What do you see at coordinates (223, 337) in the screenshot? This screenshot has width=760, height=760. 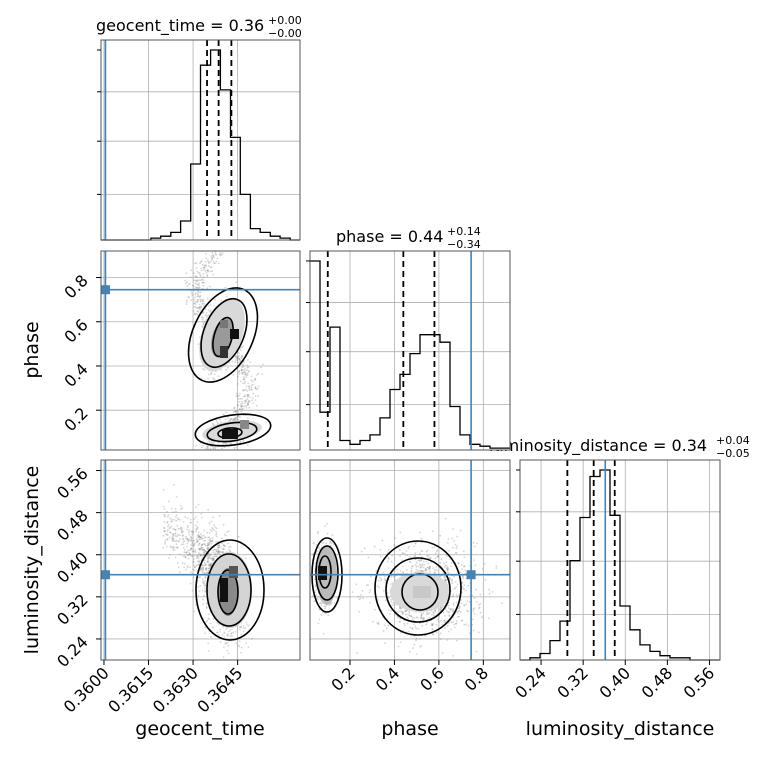 I see `contour-inner` at bounding box center [223, 337].